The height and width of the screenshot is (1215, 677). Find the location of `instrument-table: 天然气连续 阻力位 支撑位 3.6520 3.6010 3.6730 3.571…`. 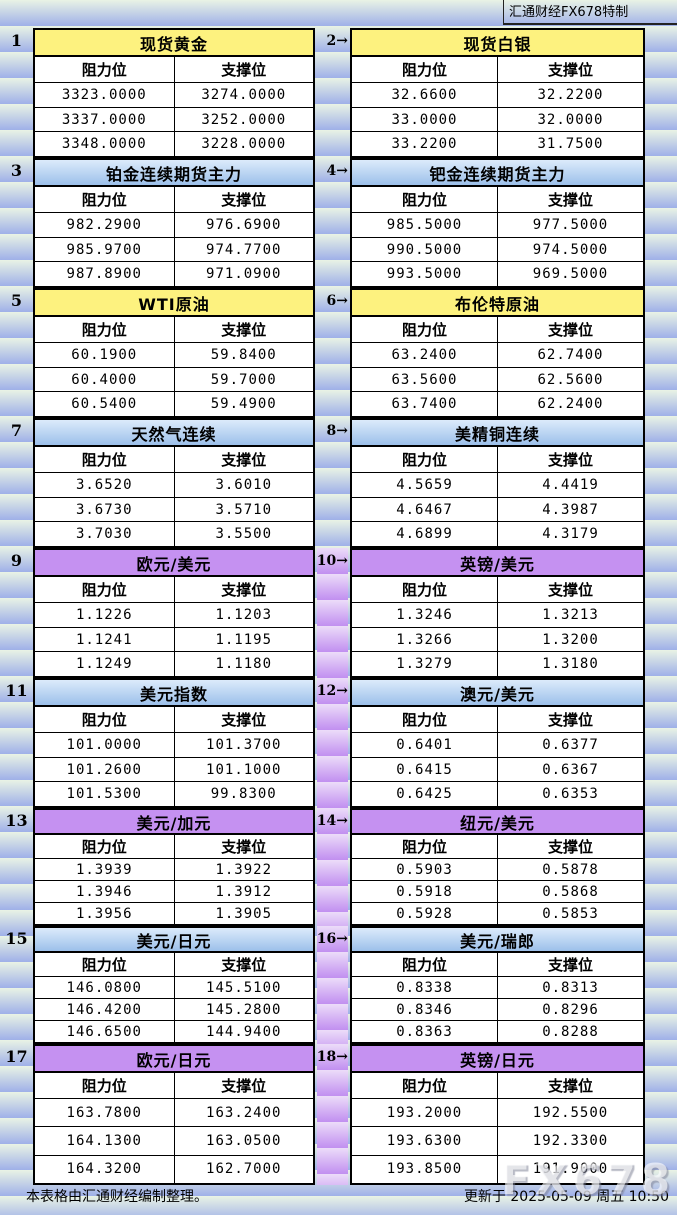

instrument-table: 天然气连续 阻力位 支撑位 3.6520 3.6010 3.6730 3.571… is located at coordinates (174, 483).